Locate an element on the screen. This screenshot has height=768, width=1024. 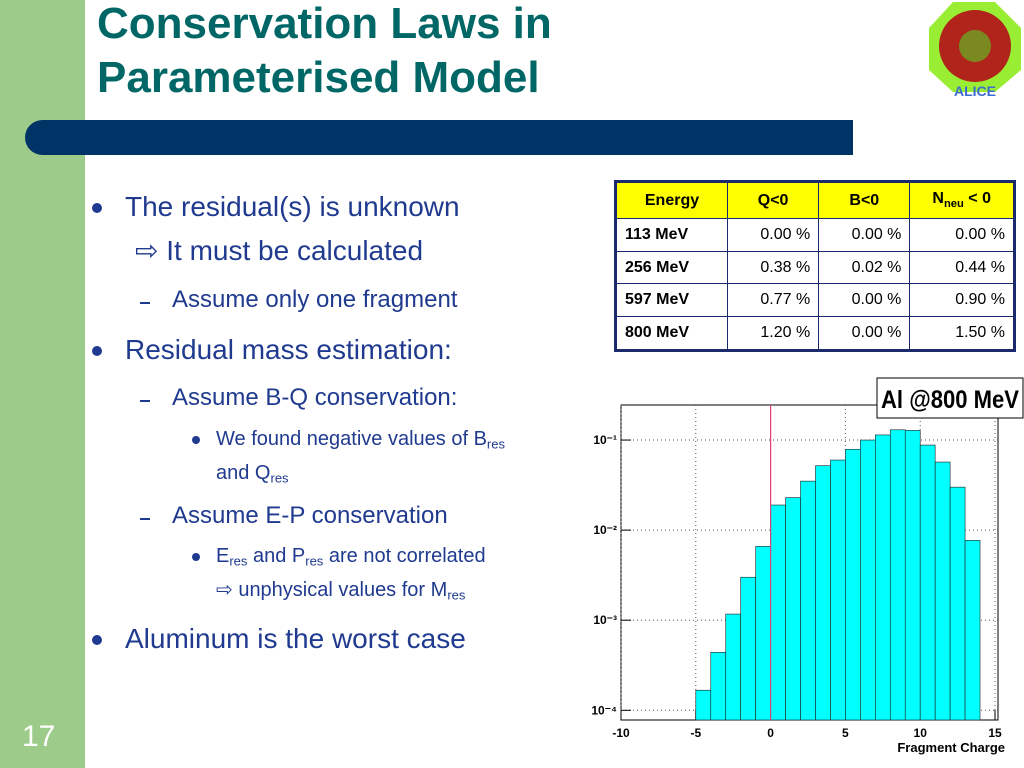
x-axis-label: Fragment Charge is located at coordinates (951, 747).